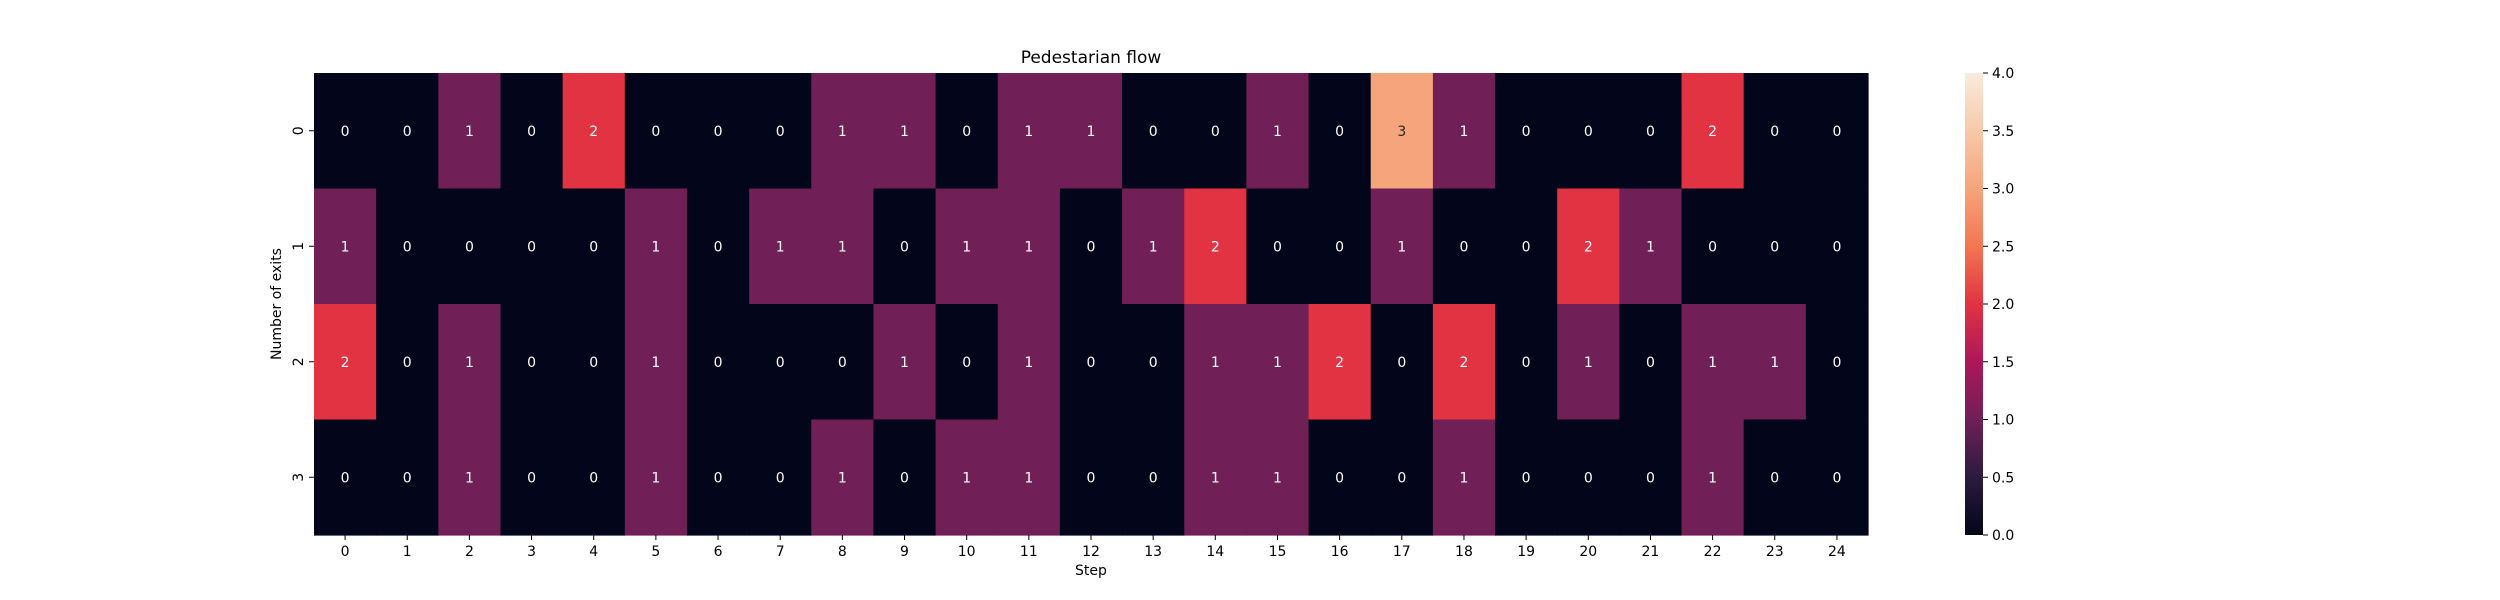 The height and width of the screenshot is (600, 2500). What do you see at coordinates (2003, 247) in the screenshot?
I see `colorbar-tick-label: 2.5` at bounding box center [2003, 247].